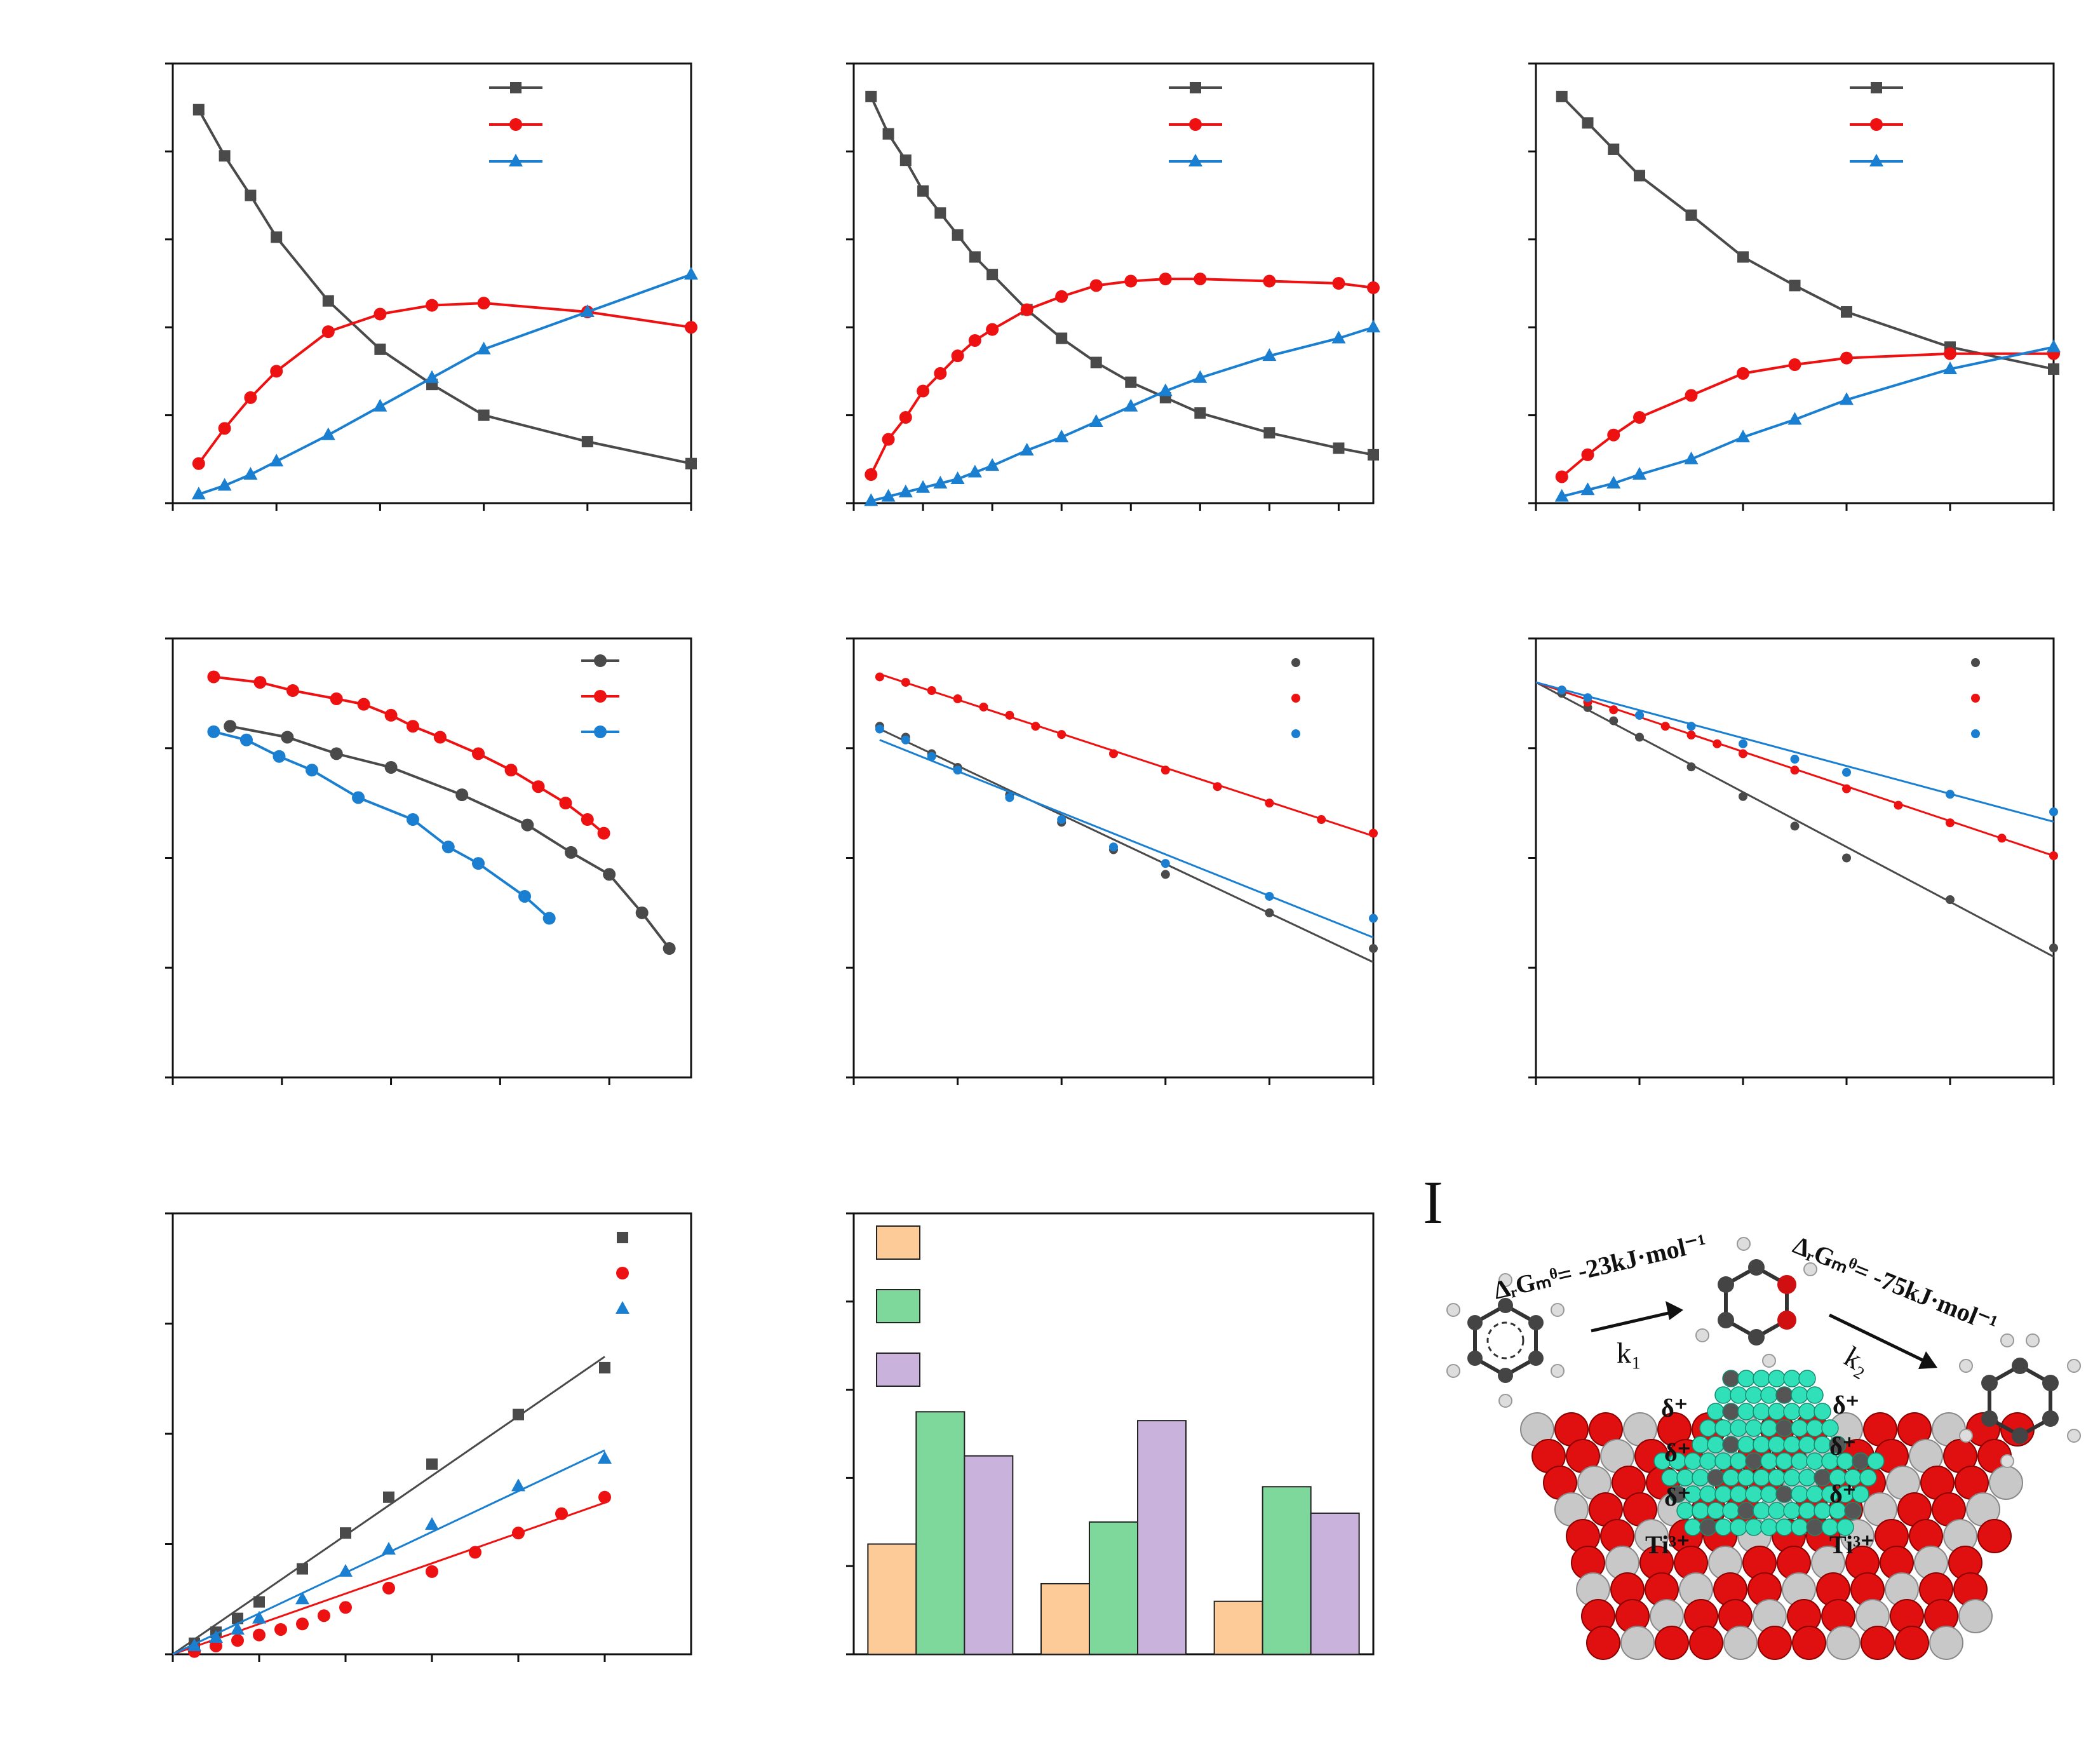  I want to click on fit-line, so click(388, 1506).